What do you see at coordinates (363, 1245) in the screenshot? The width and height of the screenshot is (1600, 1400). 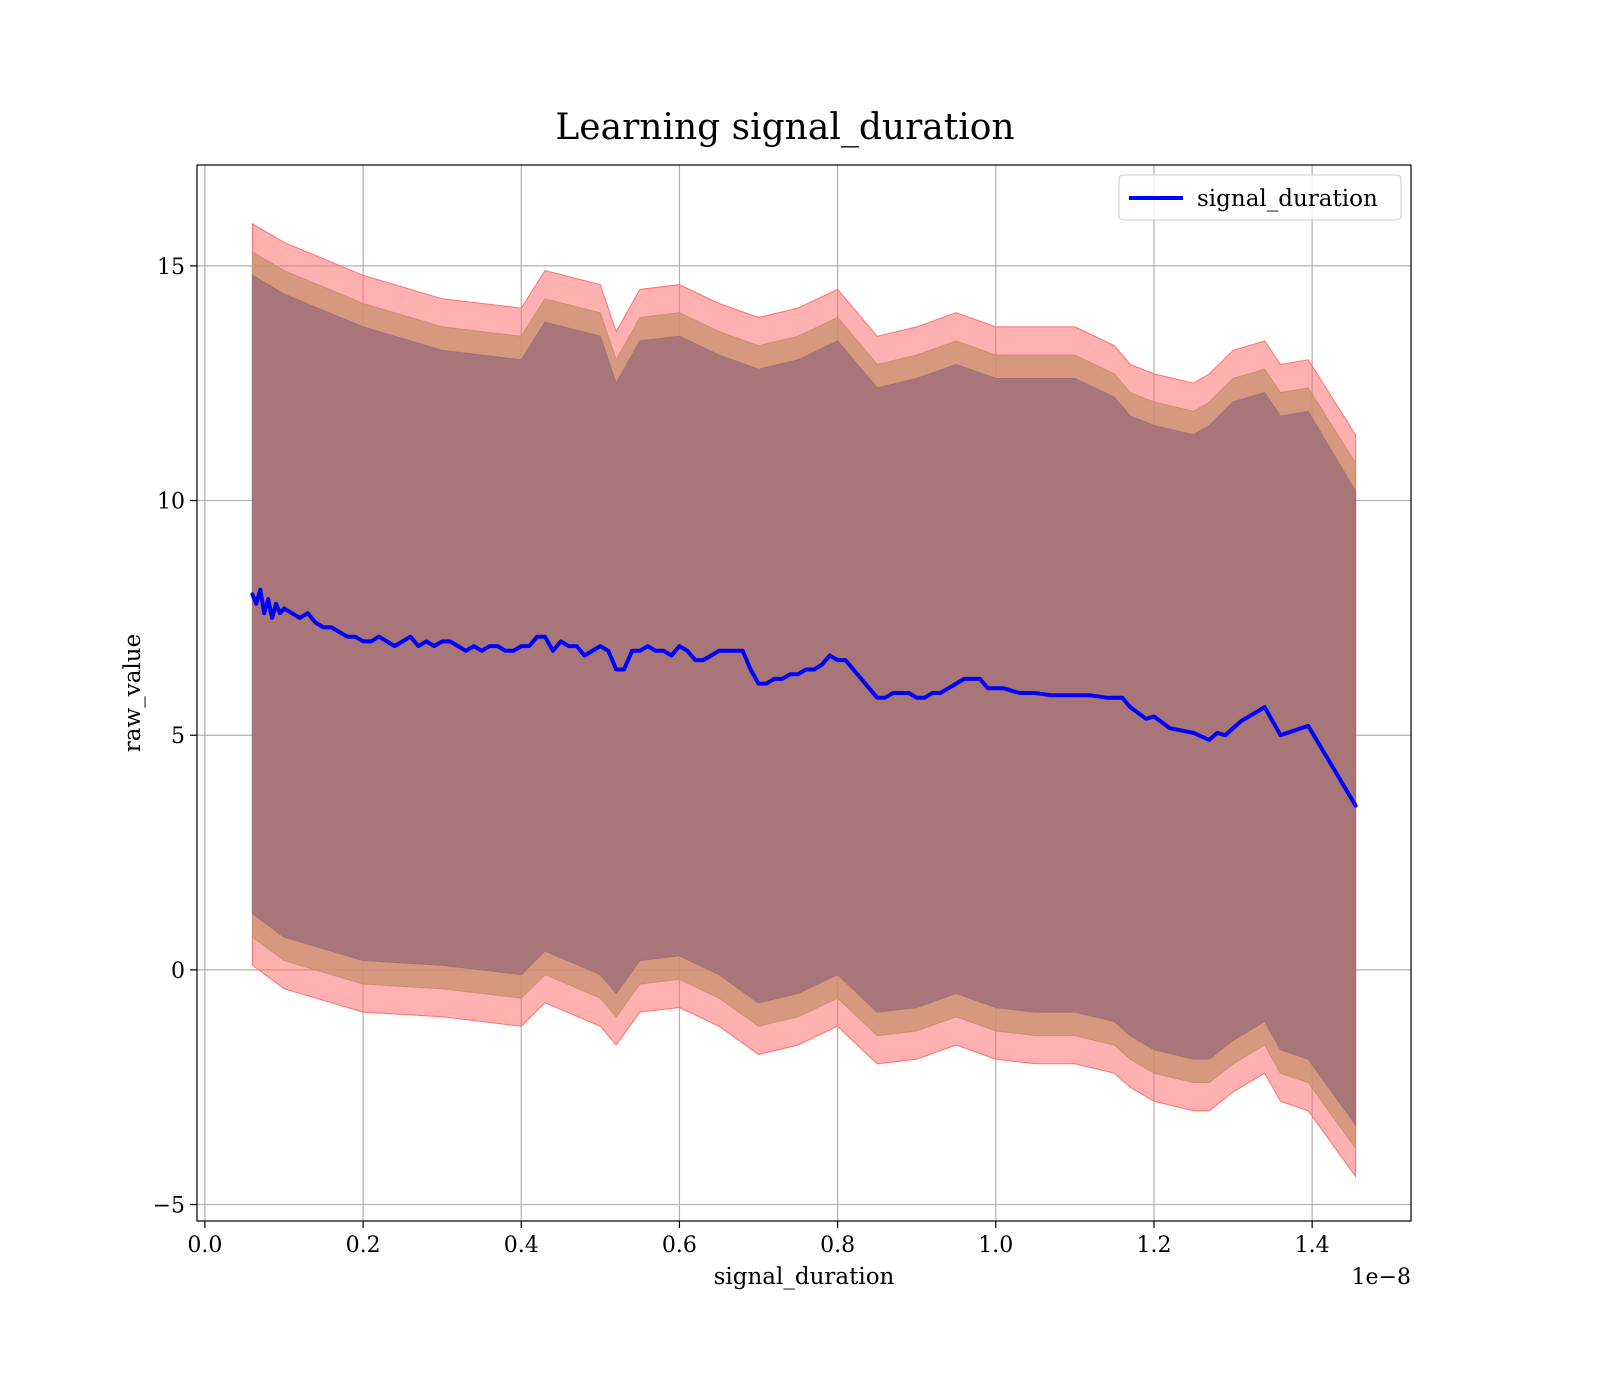 I see `x-tick-label: 0.2` at bounding box center [363, 1245].